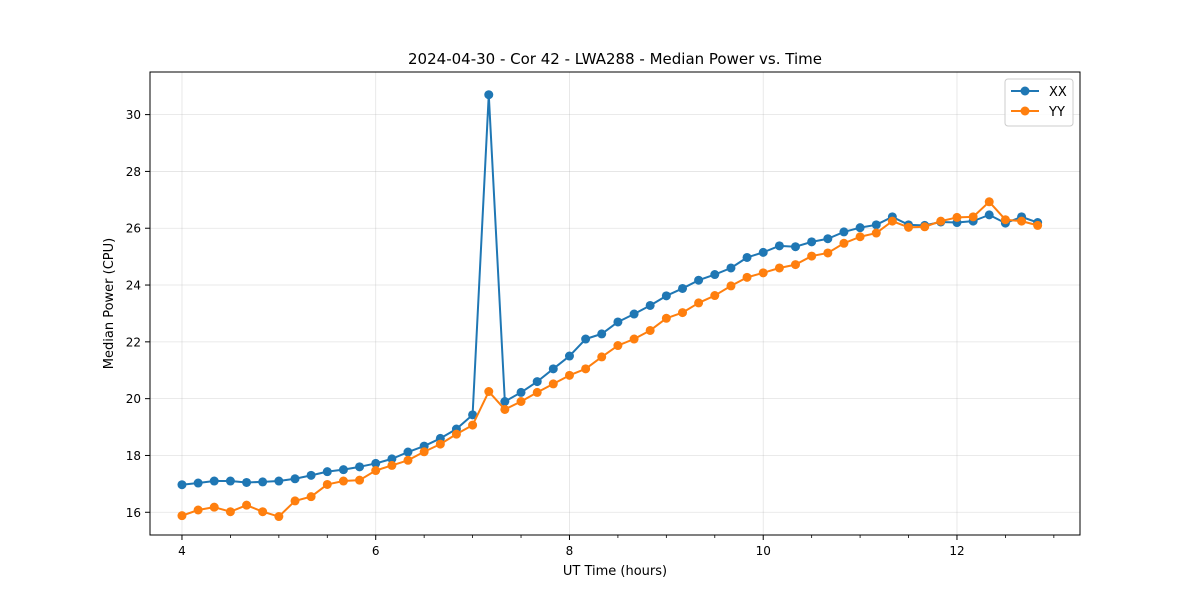  Describe the element at coordinates (133, 229) in the screenshot. I see `y-tick-label: 26` at that location.